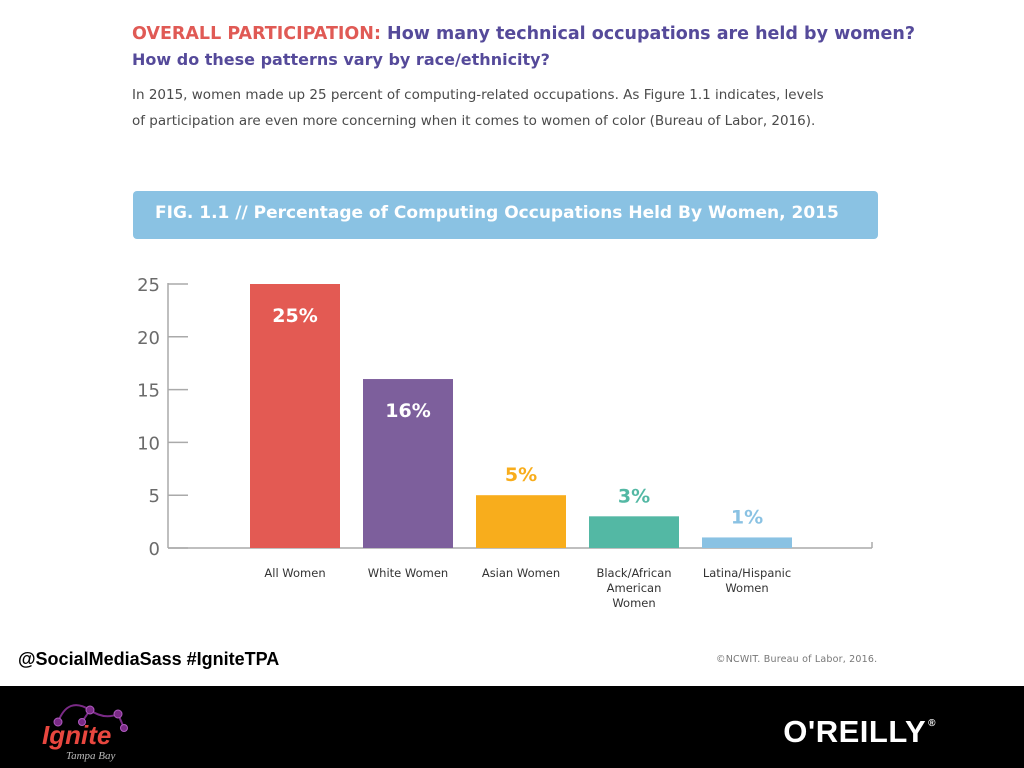 The image size is (1024, 768). Describe the element at coordinates (77, 735) in the screenshot. I see `ignite-logo-text: Ignite` at that location.